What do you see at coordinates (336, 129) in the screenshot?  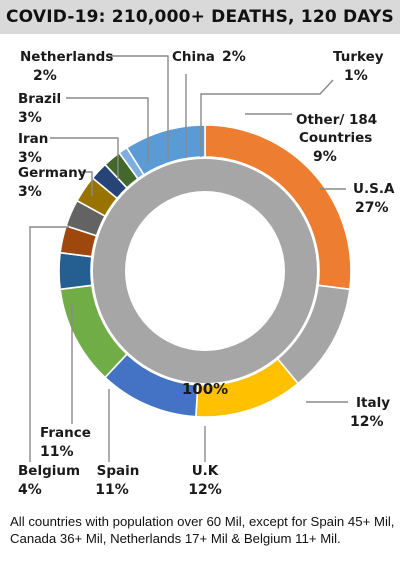 I see `label-other-184-countries: Other/ 184 Countries` at bounding box center [336, 129].